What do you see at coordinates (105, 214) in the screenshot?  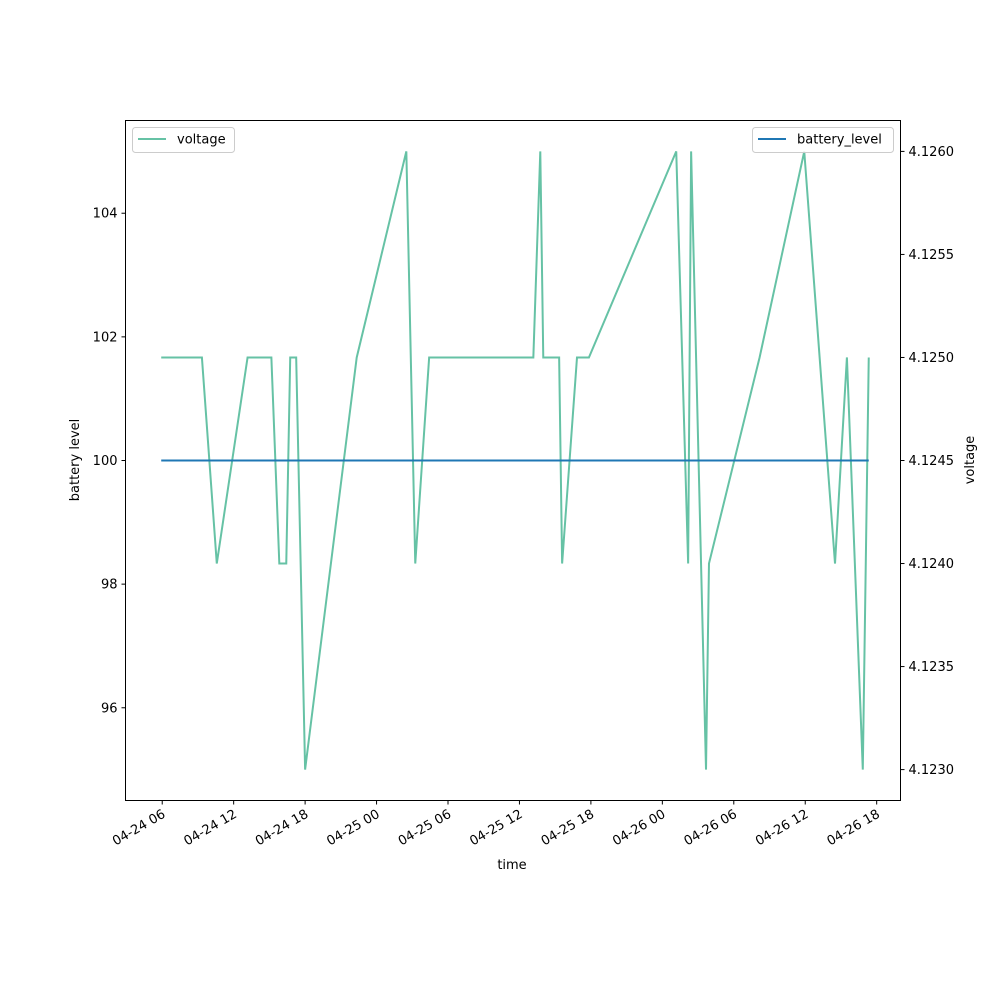 I see `y-left-tick-label: 104` at bounding box center [105, 214].